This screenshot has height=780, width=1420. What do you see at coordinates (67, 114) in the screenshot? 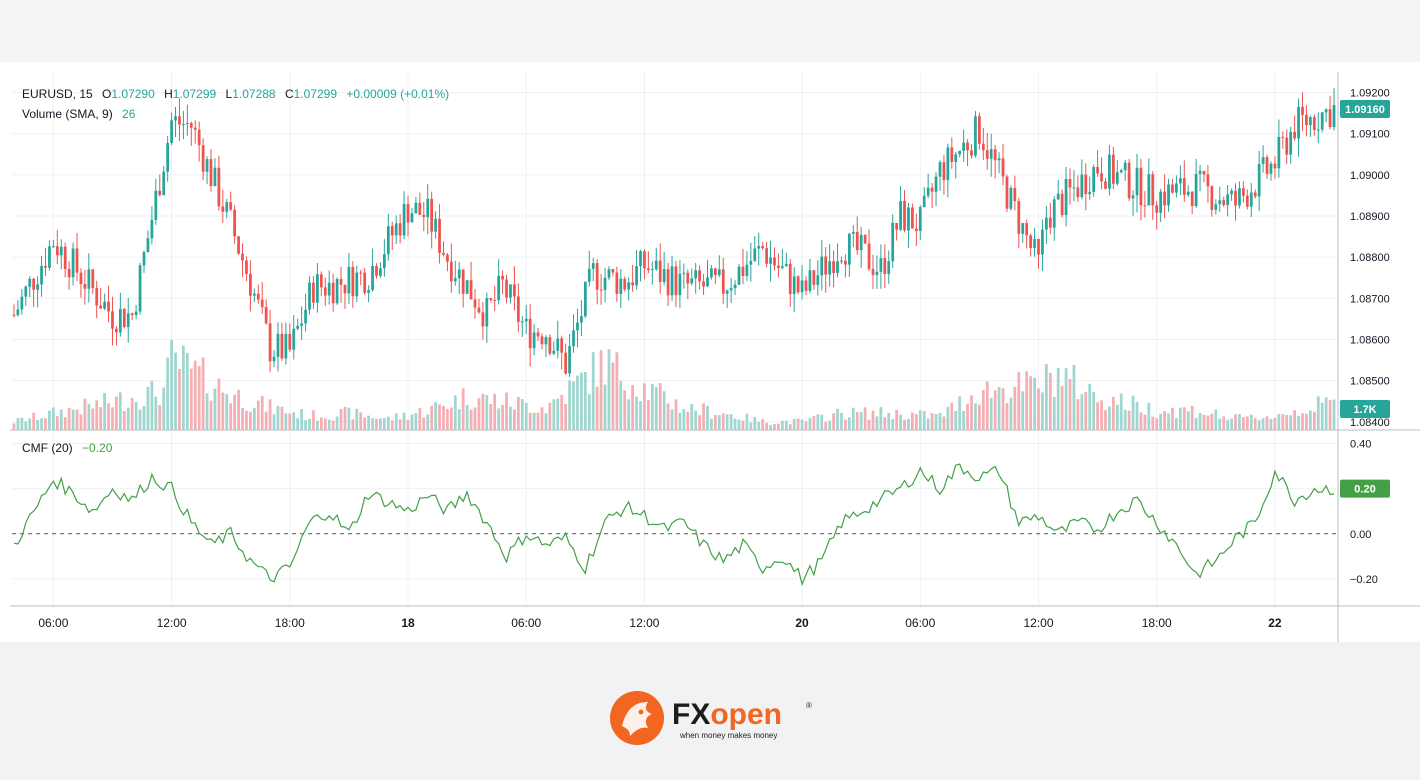
I see `volume-indicator-label: Volume (SMA, 9)` at bounding box center [67, 114].